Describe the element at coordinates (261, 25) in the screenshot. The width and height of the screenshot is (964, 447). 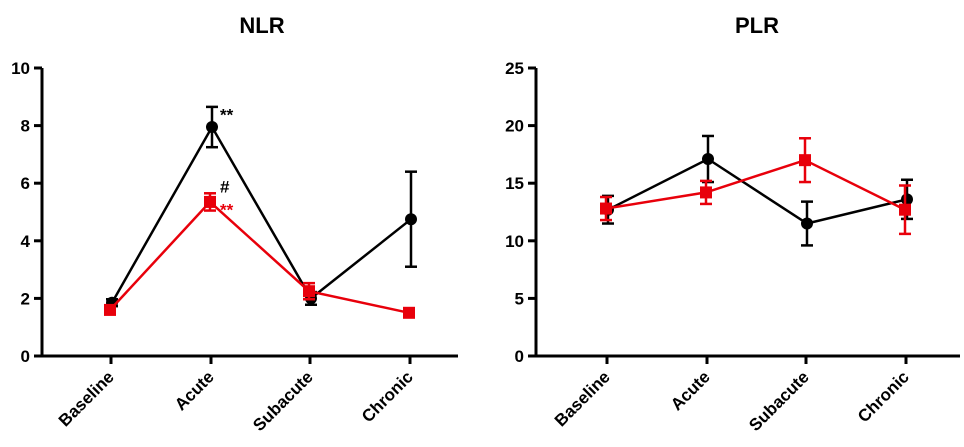
I see `chart-title: NLR` at that location.